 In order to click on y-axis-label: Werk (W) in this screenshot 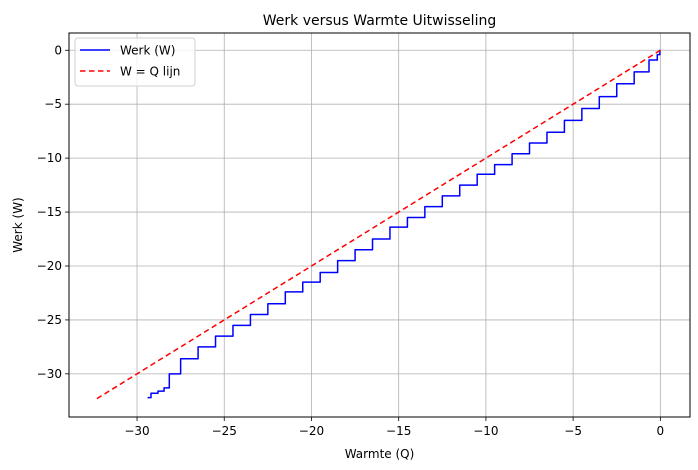, I will do `click(18, 224)`.